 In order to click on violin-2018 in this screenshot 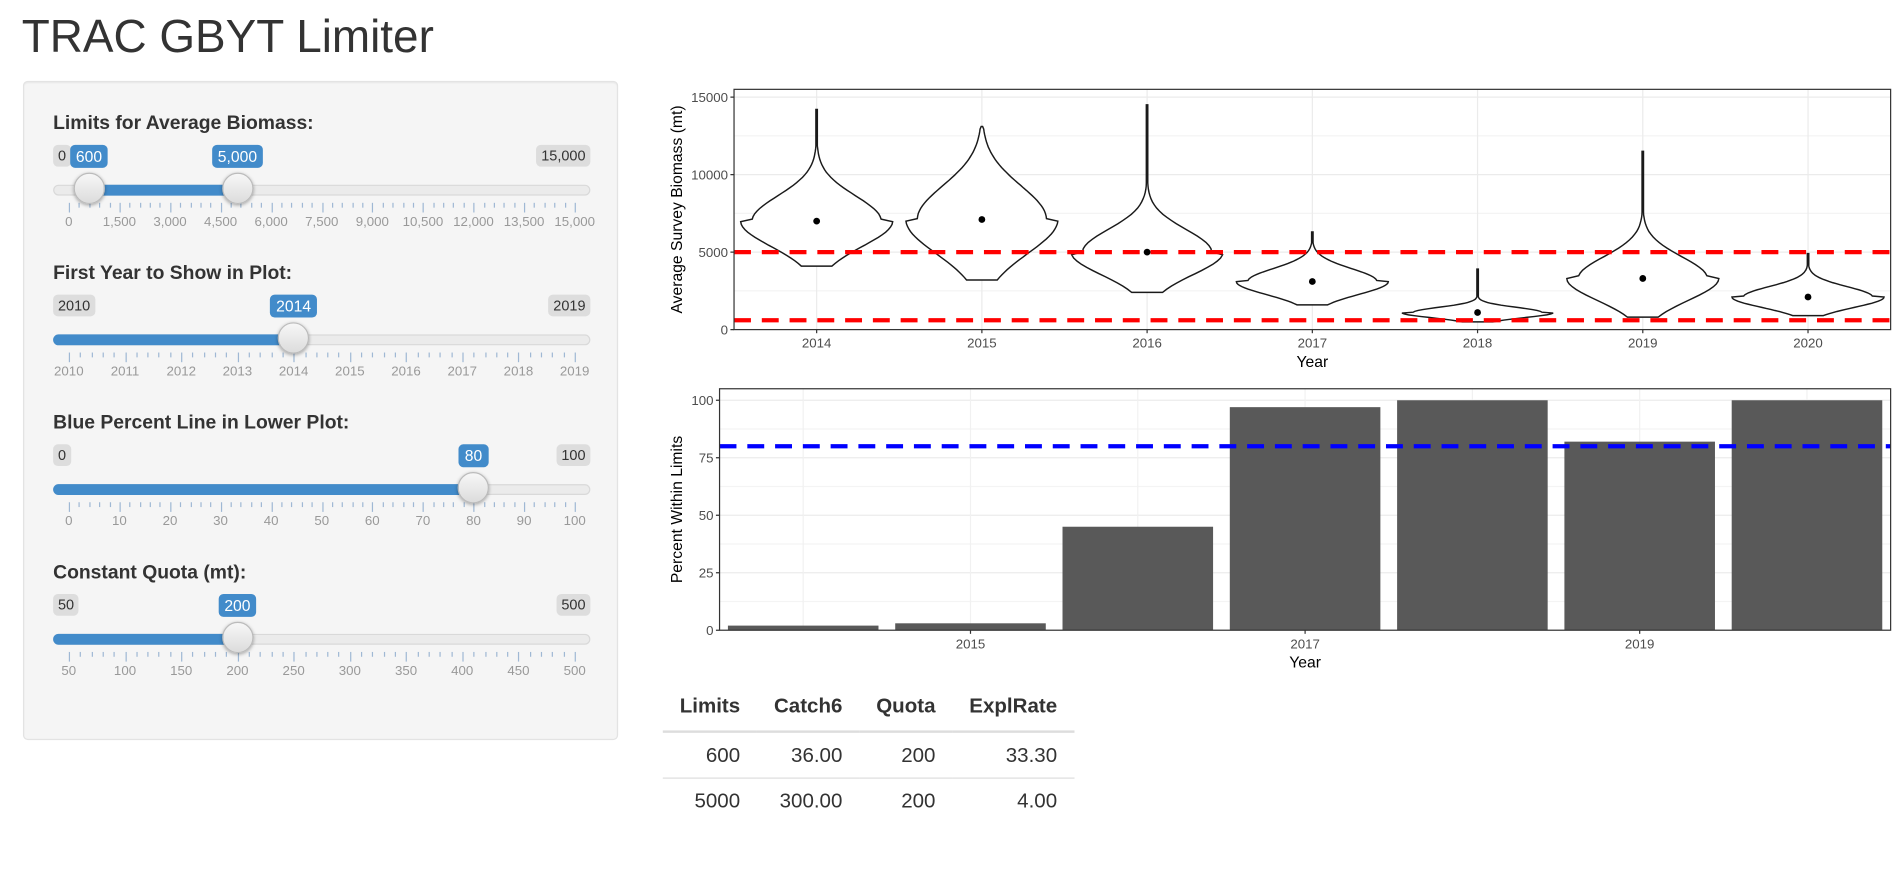, I will do `click(1477, 295)`.